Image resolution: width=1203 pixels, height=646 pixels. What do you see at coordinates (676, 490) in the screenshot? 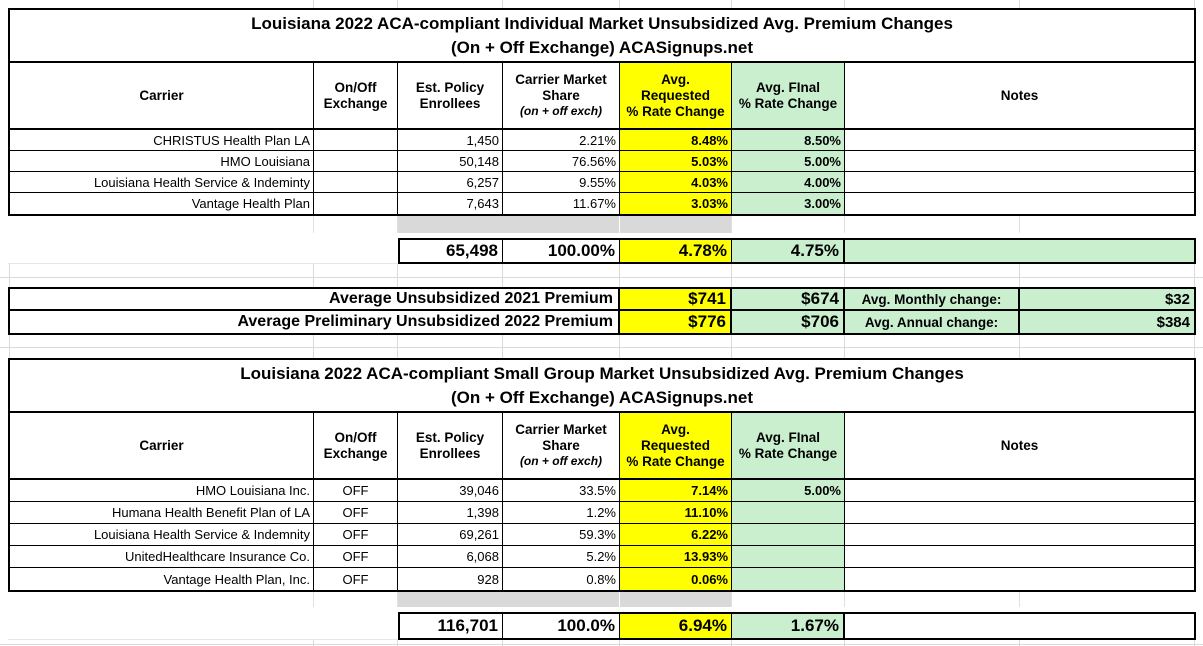
I see `cell-requested-change: 7.14%` at bounding box center [676, 490].